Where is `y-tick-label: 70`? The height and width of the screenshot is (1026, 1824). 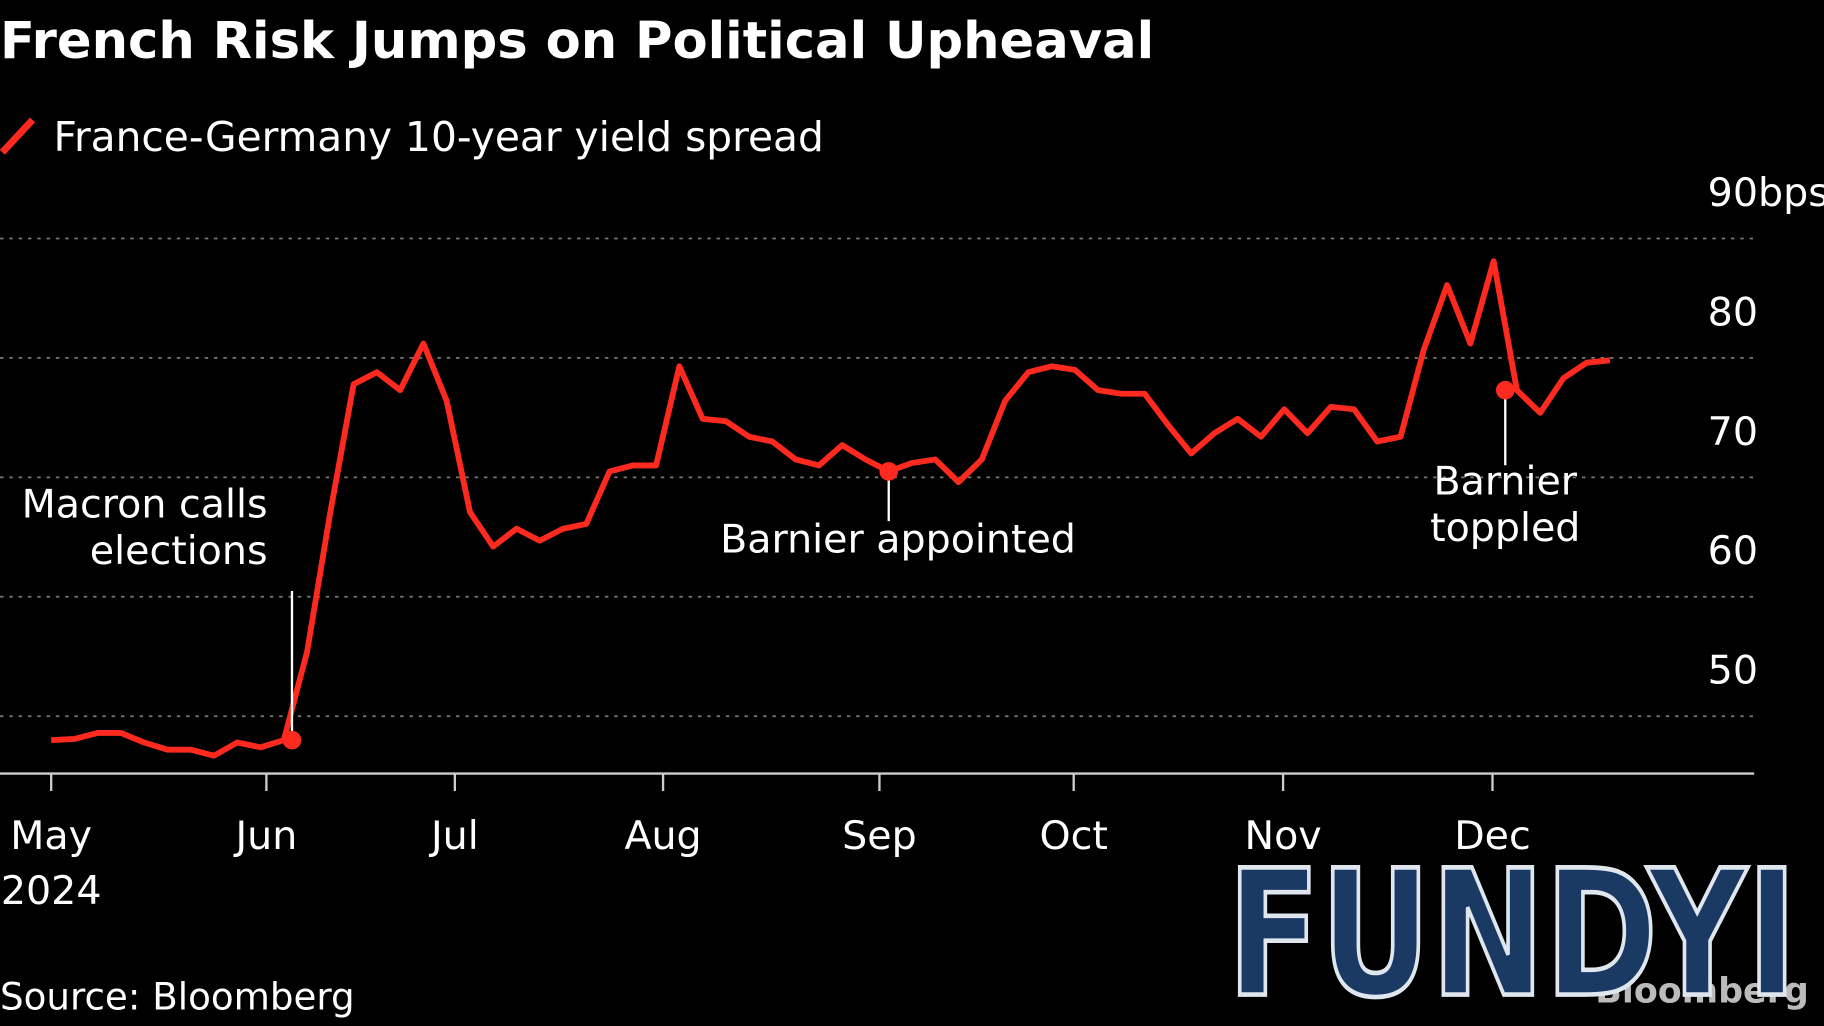 y-tick-label: 70 is located at coordinates (1733, 432).